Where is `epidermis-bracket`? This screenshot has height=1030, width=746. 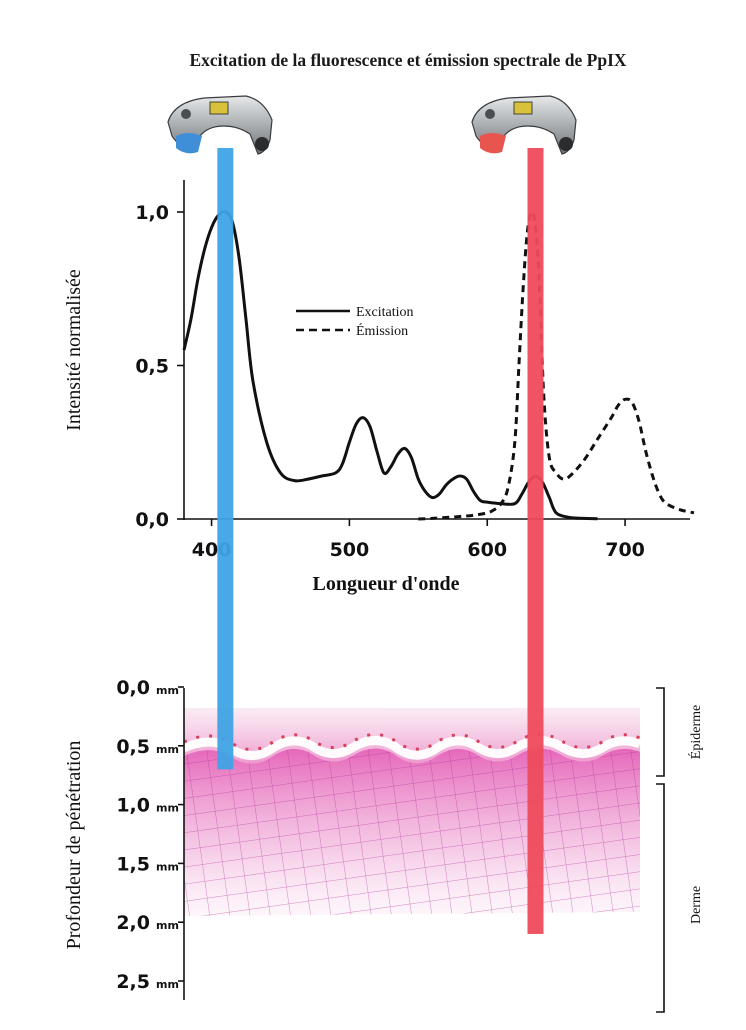
epidermis-bracket is located at coordinates (660, 732).